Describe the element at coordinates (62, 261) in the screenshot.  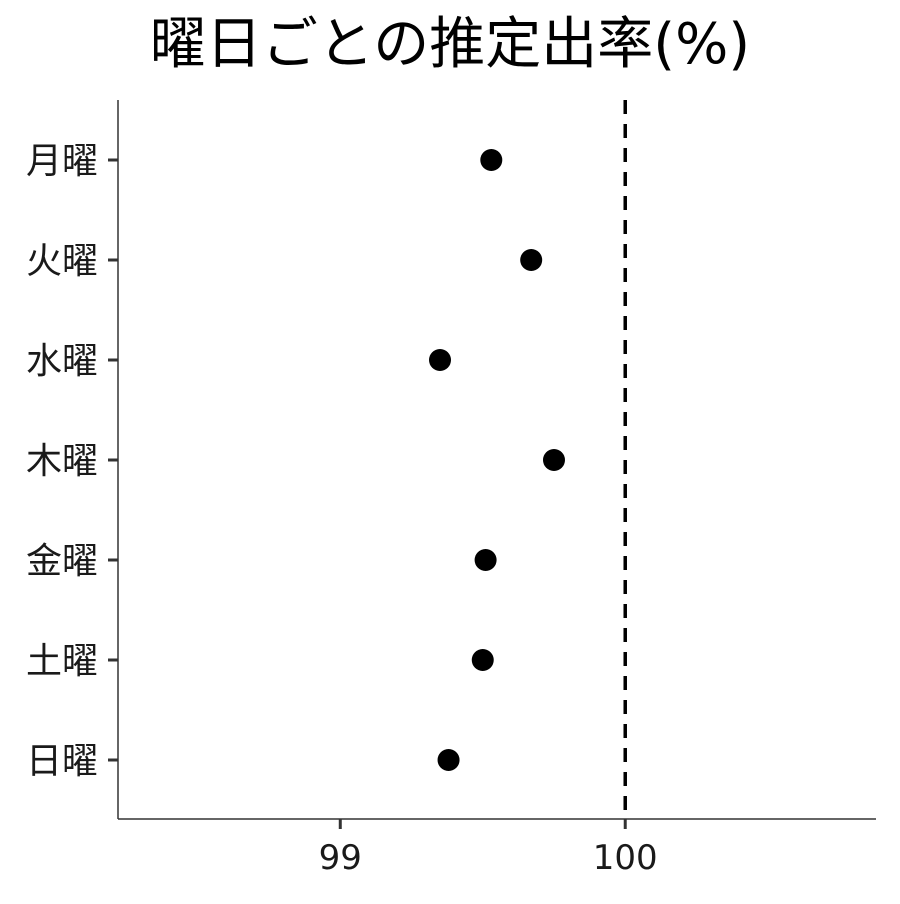
I see `y-tick-label: 火曜` at that location.